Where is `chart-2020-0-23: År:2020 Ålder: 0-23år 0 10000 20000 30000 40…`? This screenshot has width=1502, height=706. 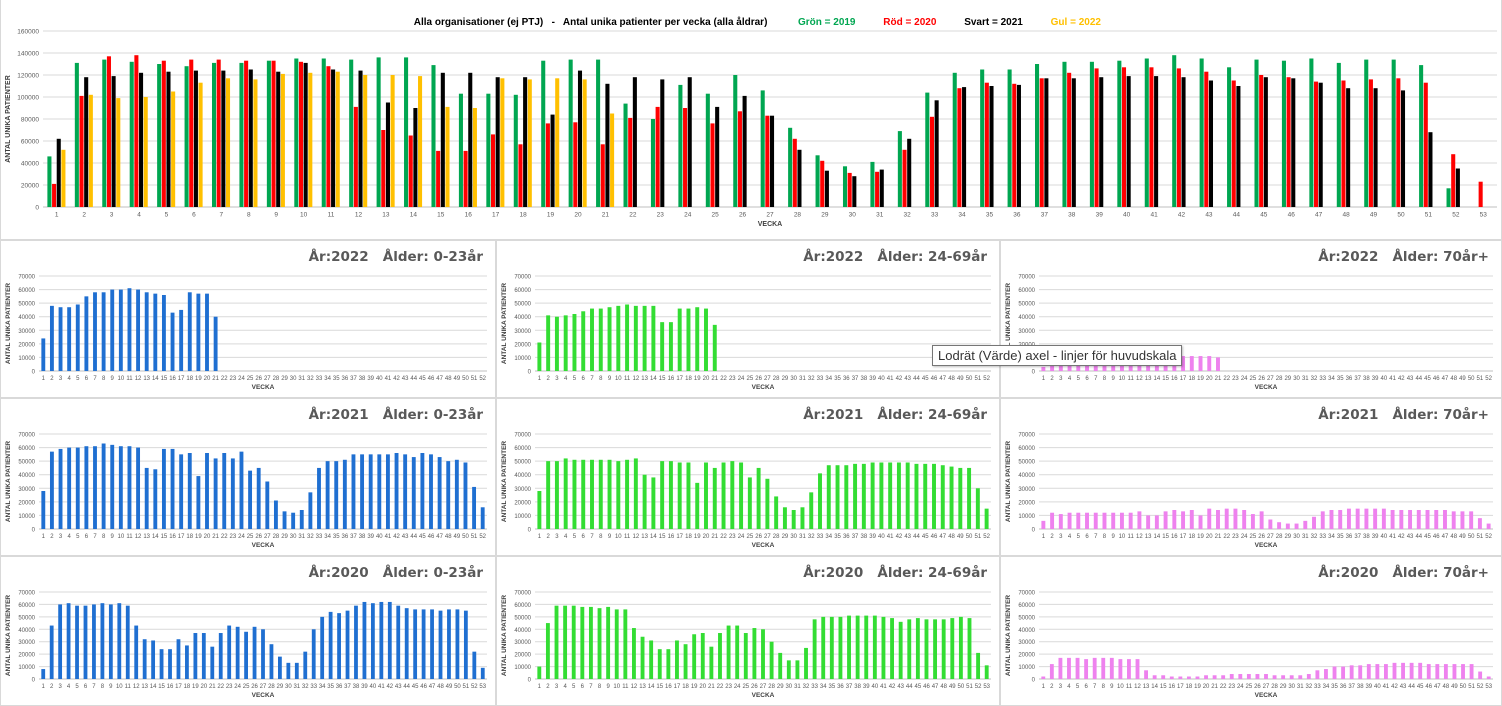
chart-2020-0-23: År:2020 Ålder: 0-23år 0 10000 20000 30000 40… is located at coordinates (248, 631).